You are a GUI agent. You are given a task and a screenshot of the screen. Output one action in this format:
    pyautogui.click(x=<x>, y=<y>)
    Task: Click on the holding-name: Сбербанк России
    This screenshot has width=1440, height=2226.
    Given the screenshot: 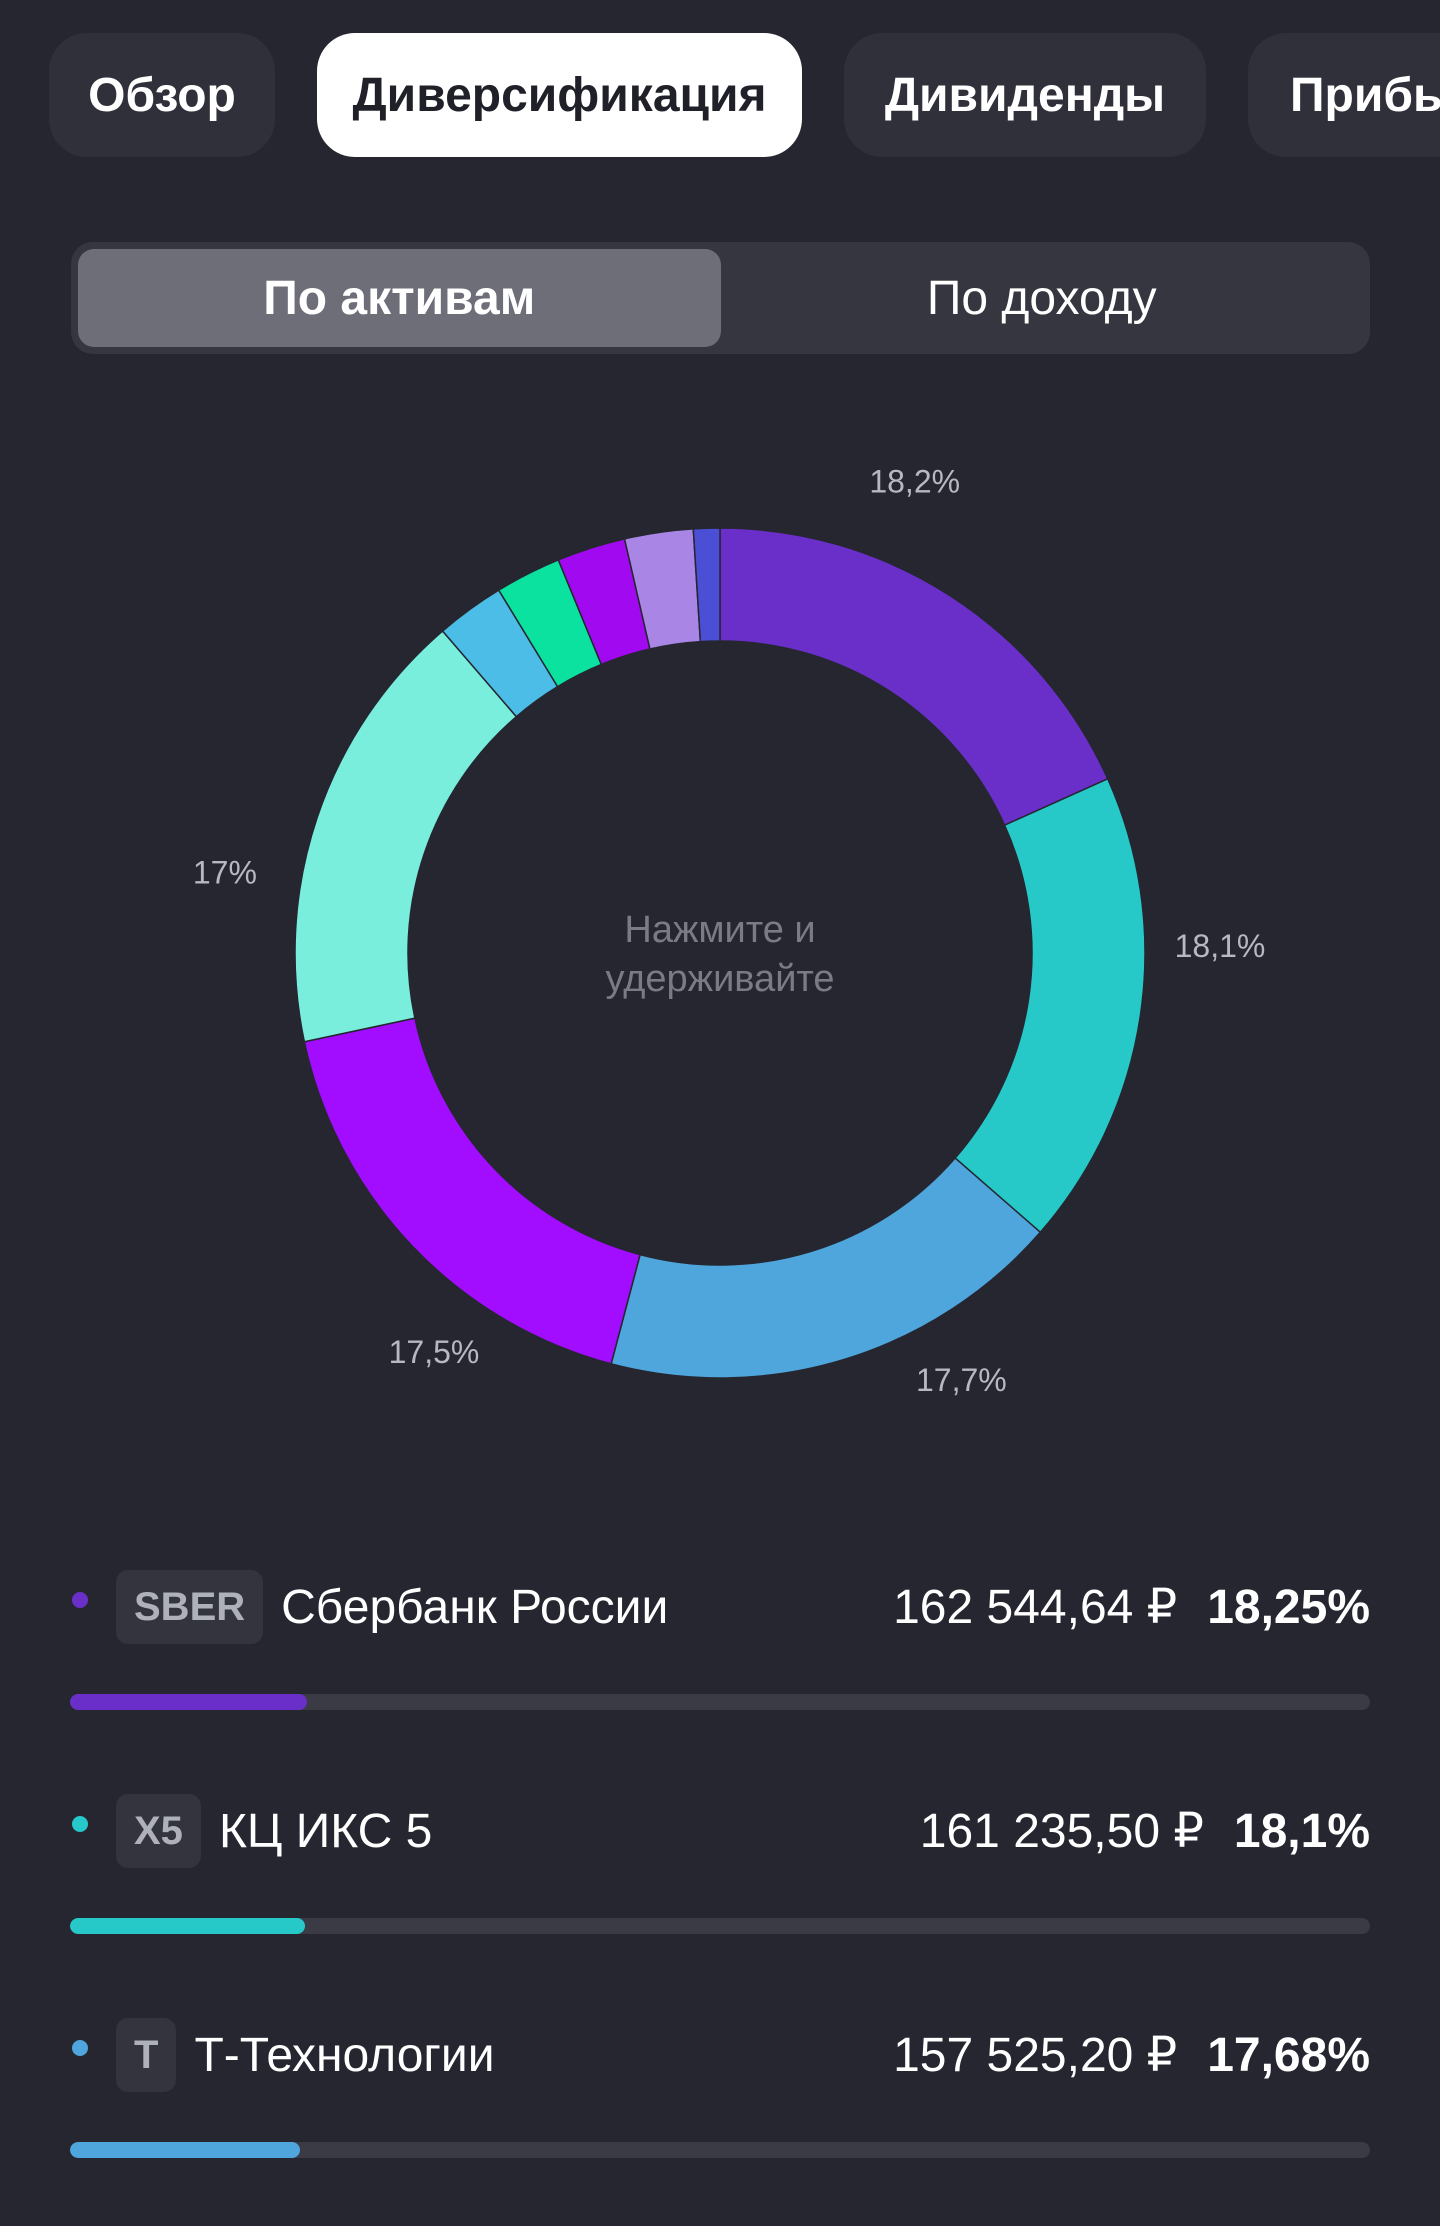 What is the action you would take?
    pyautogui.click(x=475, y=1607)
    